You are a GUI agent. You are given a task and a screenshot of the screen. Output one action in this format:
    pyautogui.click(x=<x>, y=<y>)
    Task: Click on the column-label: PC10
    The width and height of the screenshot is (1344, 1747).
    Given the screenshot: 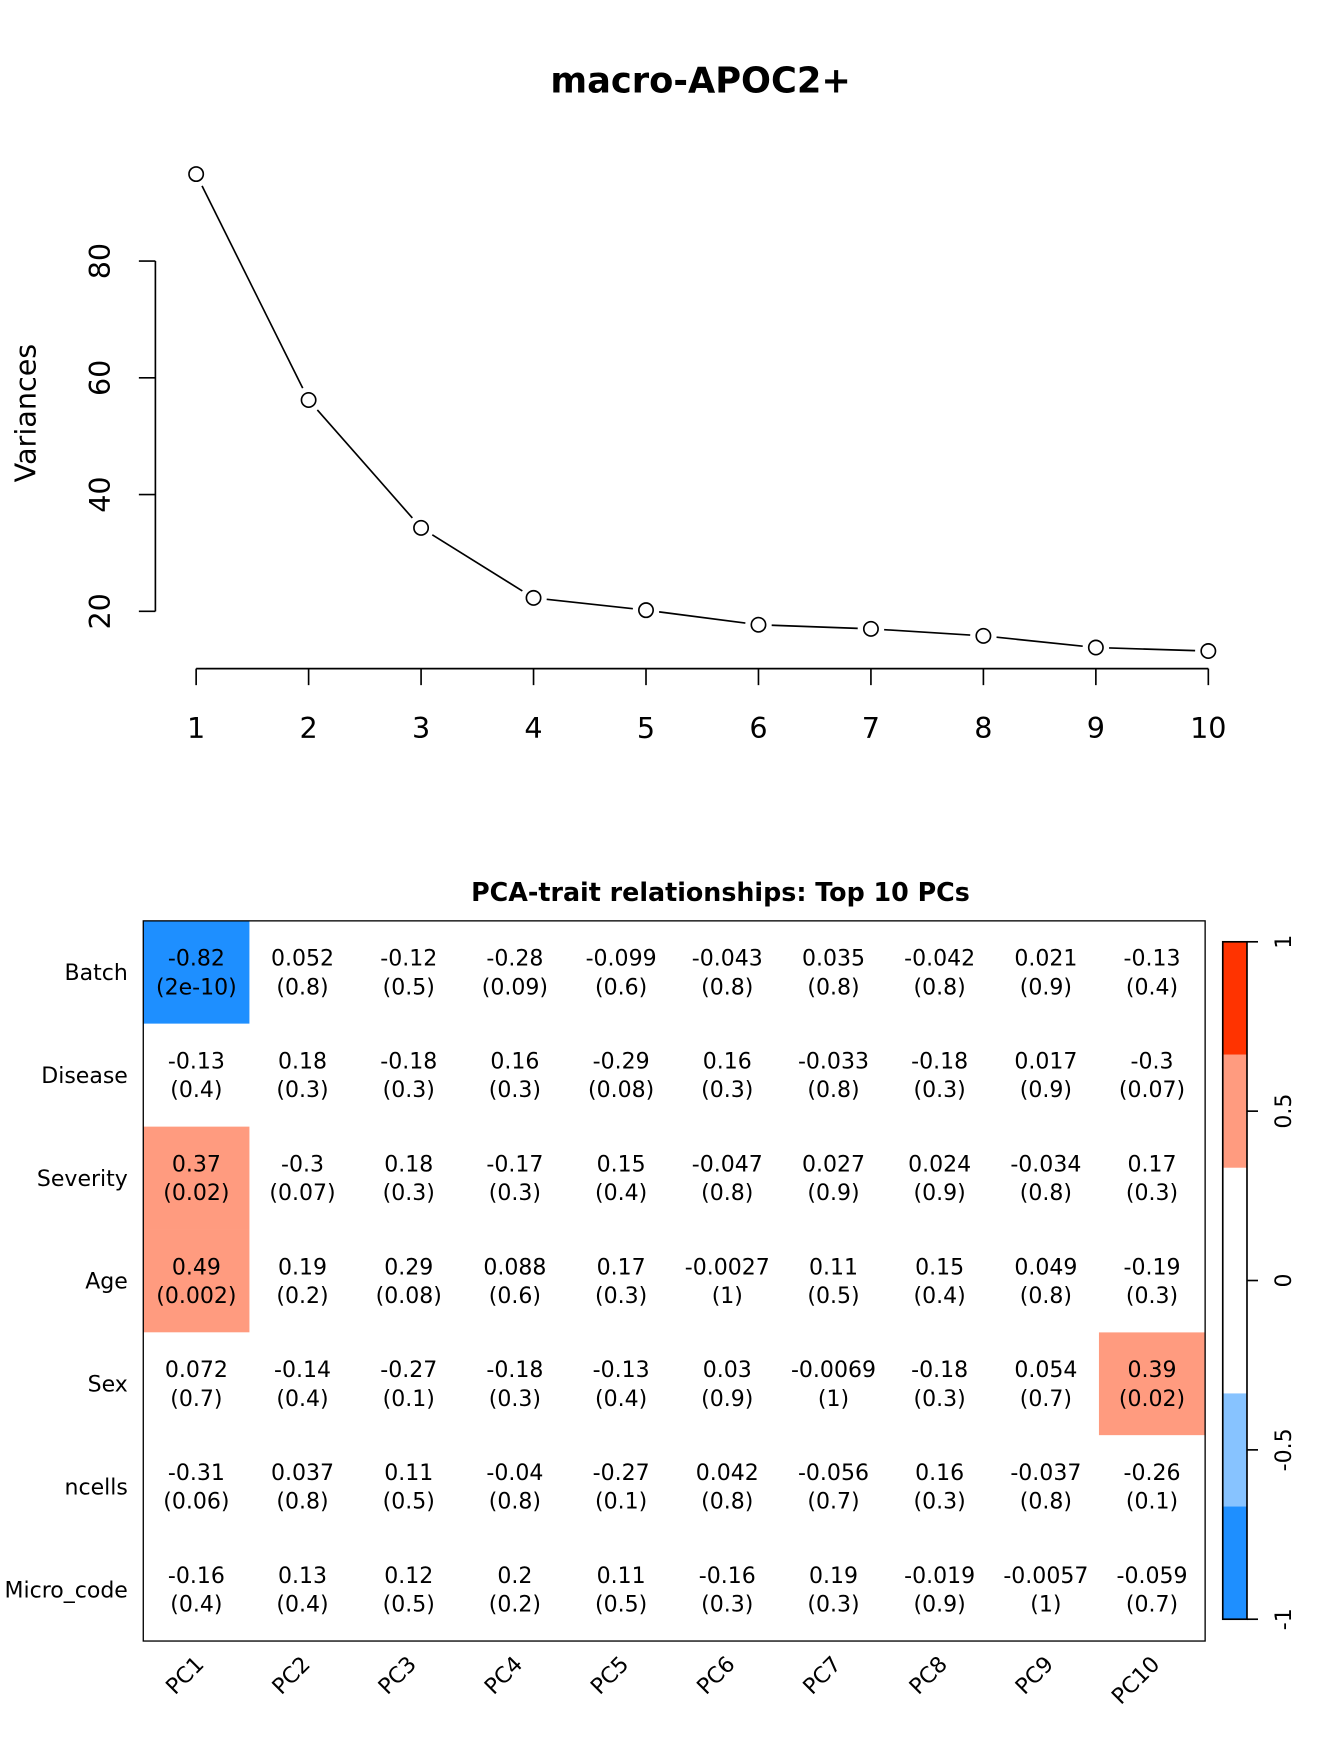 What is the action you would take?
    pyautogui.click(x=1136, y=1681)
    